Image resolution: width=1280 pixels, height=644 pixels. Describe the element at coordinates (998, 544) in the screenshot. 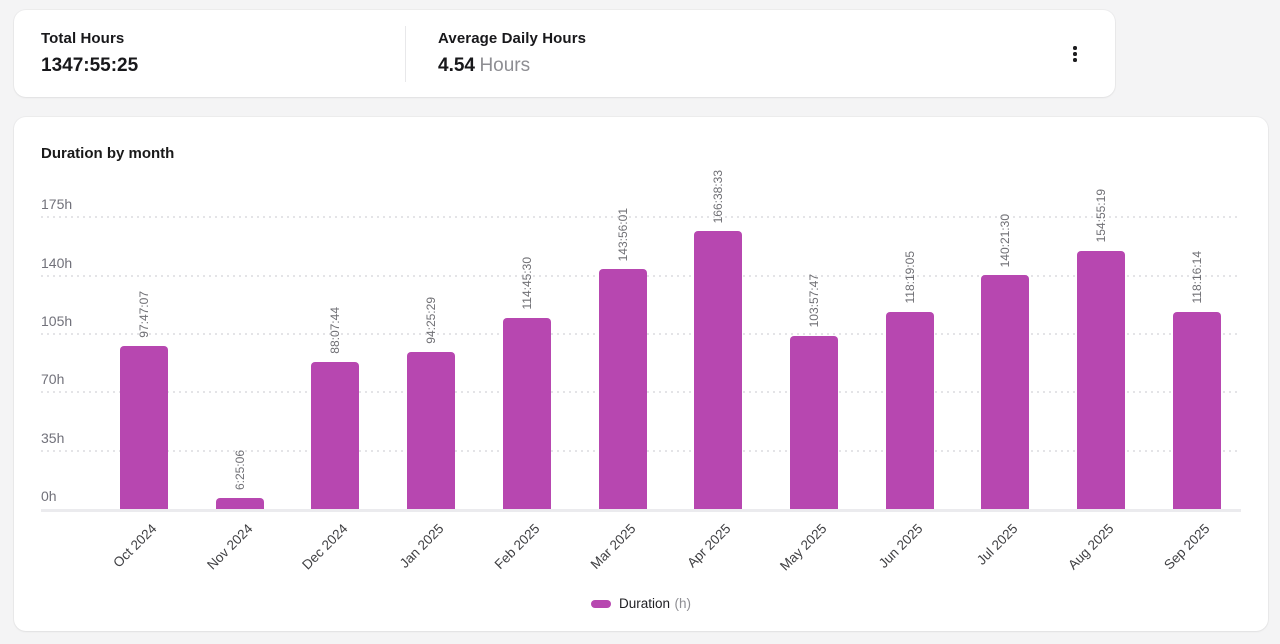

I see `x-axis-tick-jul-2025: Jul 2025` at that location.